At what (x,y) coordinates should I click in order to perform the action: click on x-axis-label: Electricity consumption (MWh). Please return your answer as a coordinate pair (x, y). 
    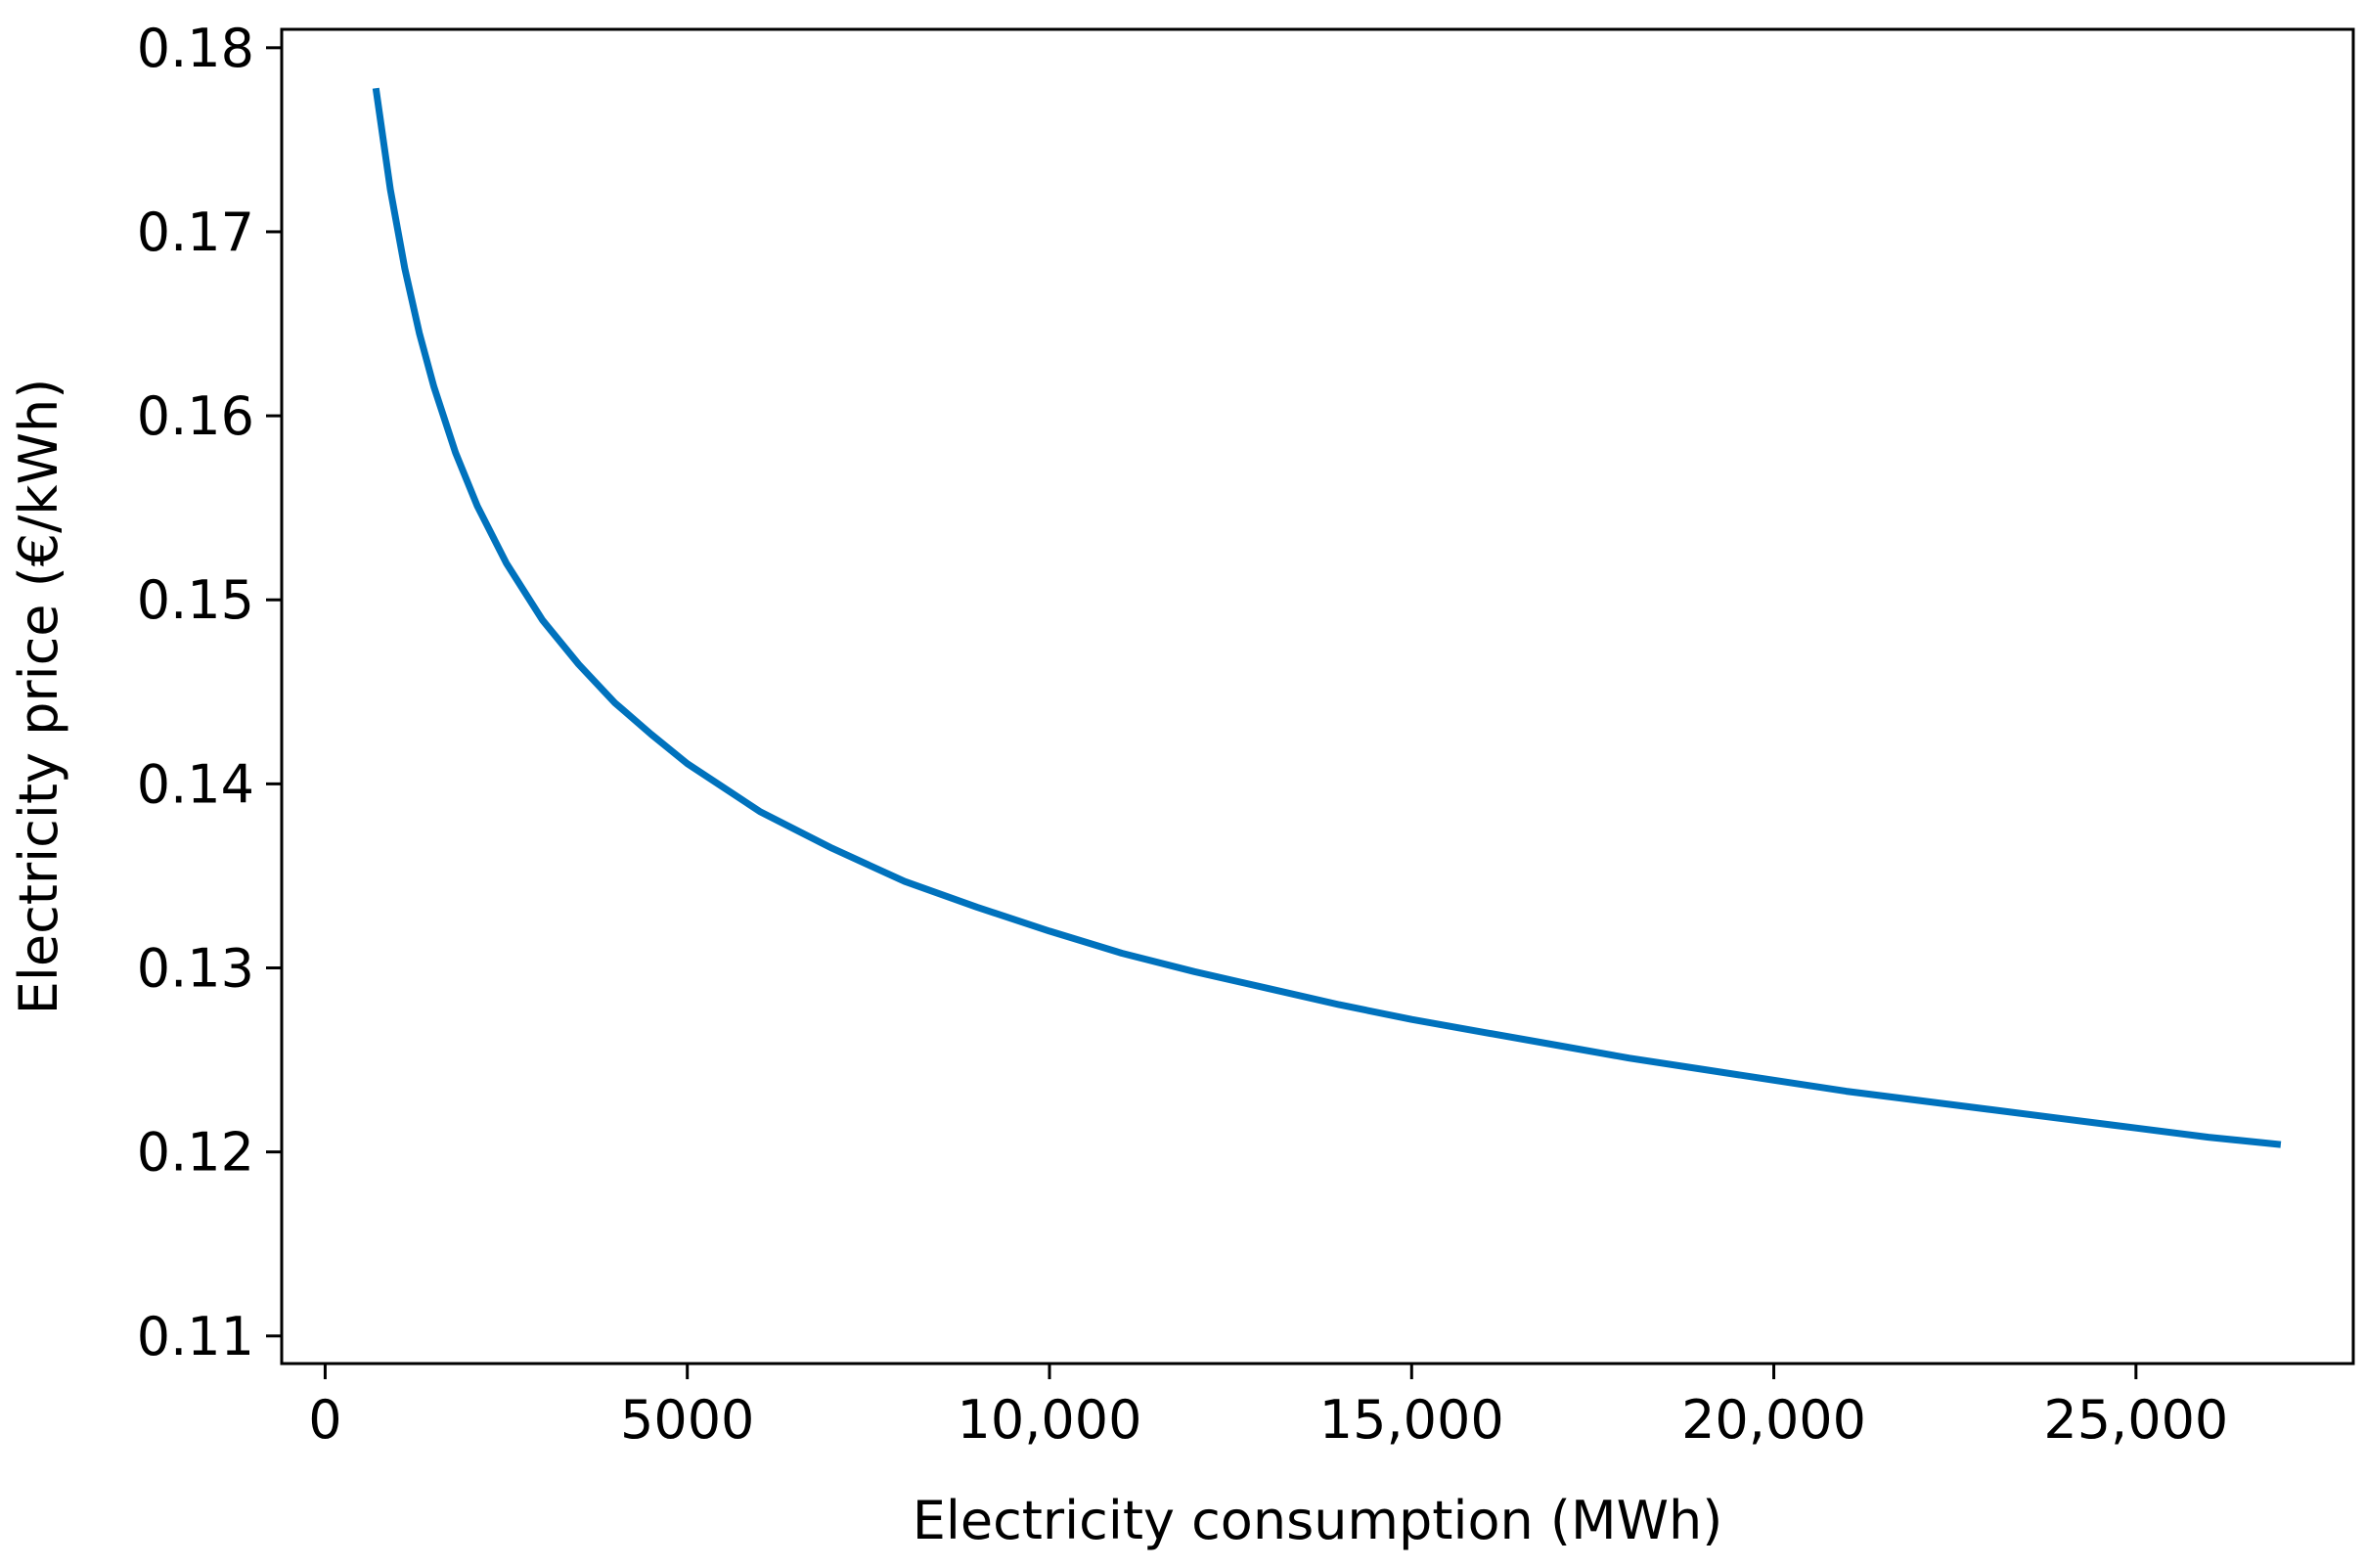
    Looking at the image, I should click on (1318, 1520).